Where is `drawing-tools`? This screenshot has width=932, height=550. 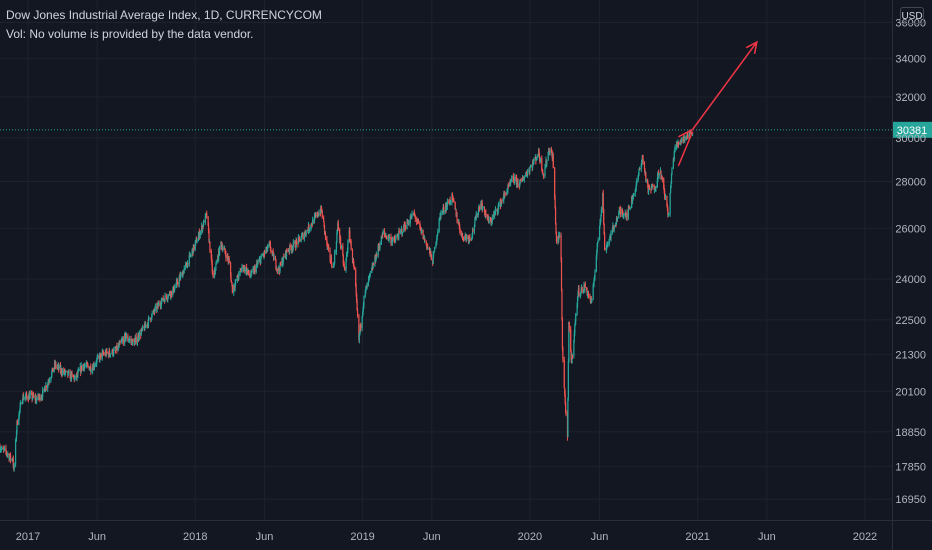 drawing-tools is located at coordinates (717, 103).